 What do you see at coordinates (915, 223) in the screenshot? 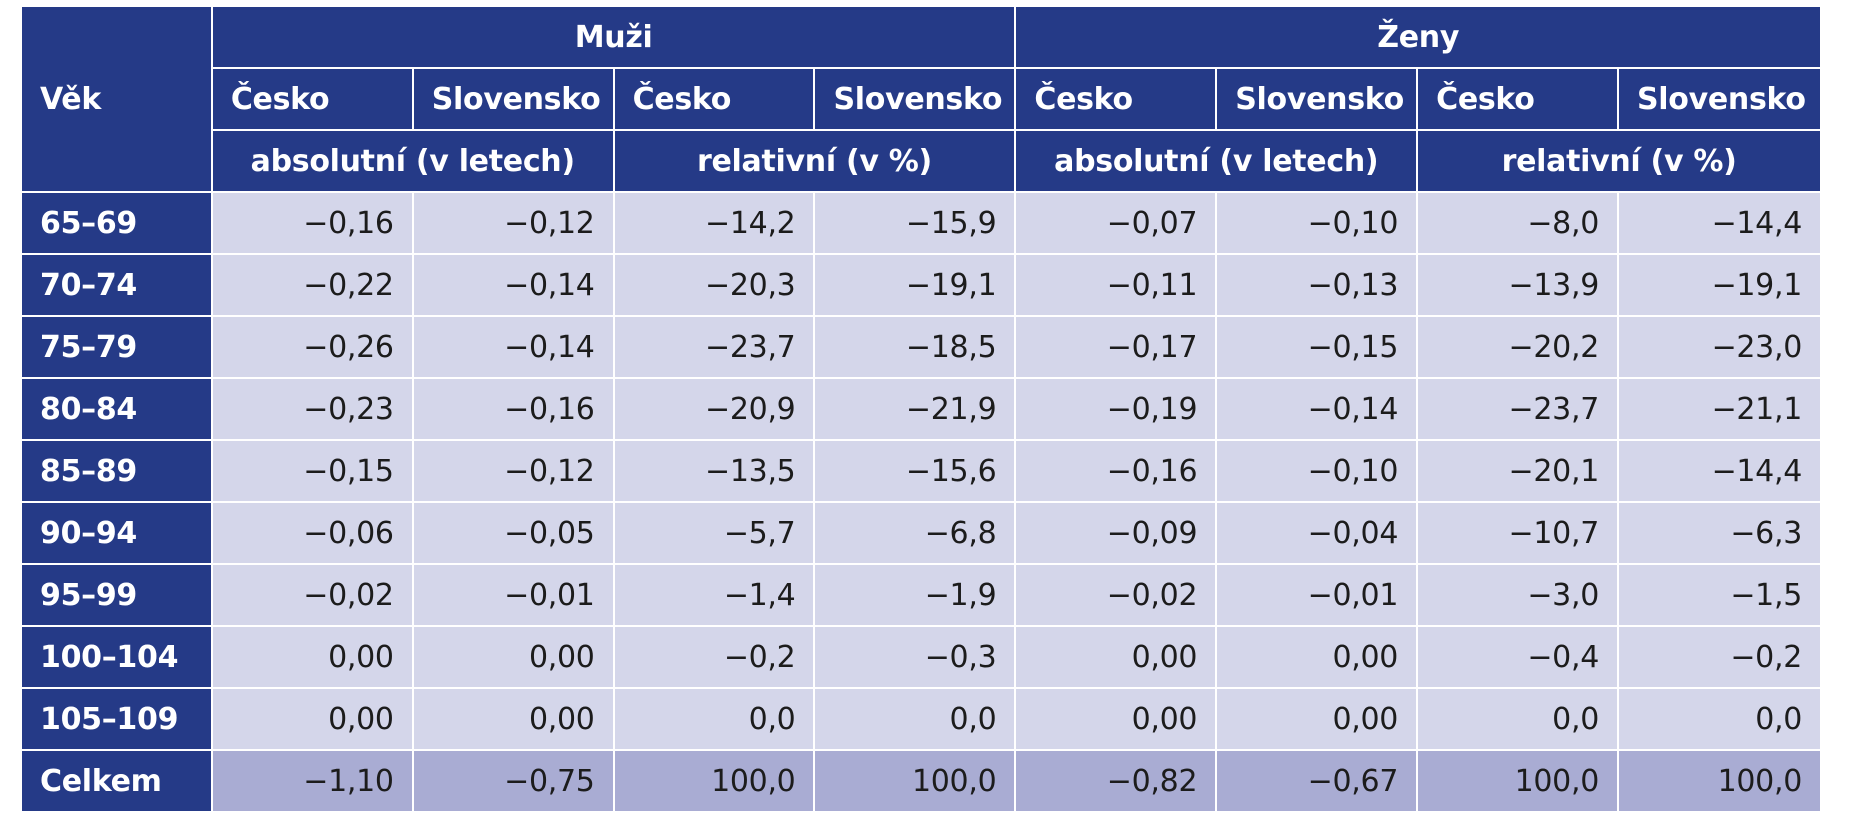
I see `table-cell: −15,9` at bounding box center [915, 223].